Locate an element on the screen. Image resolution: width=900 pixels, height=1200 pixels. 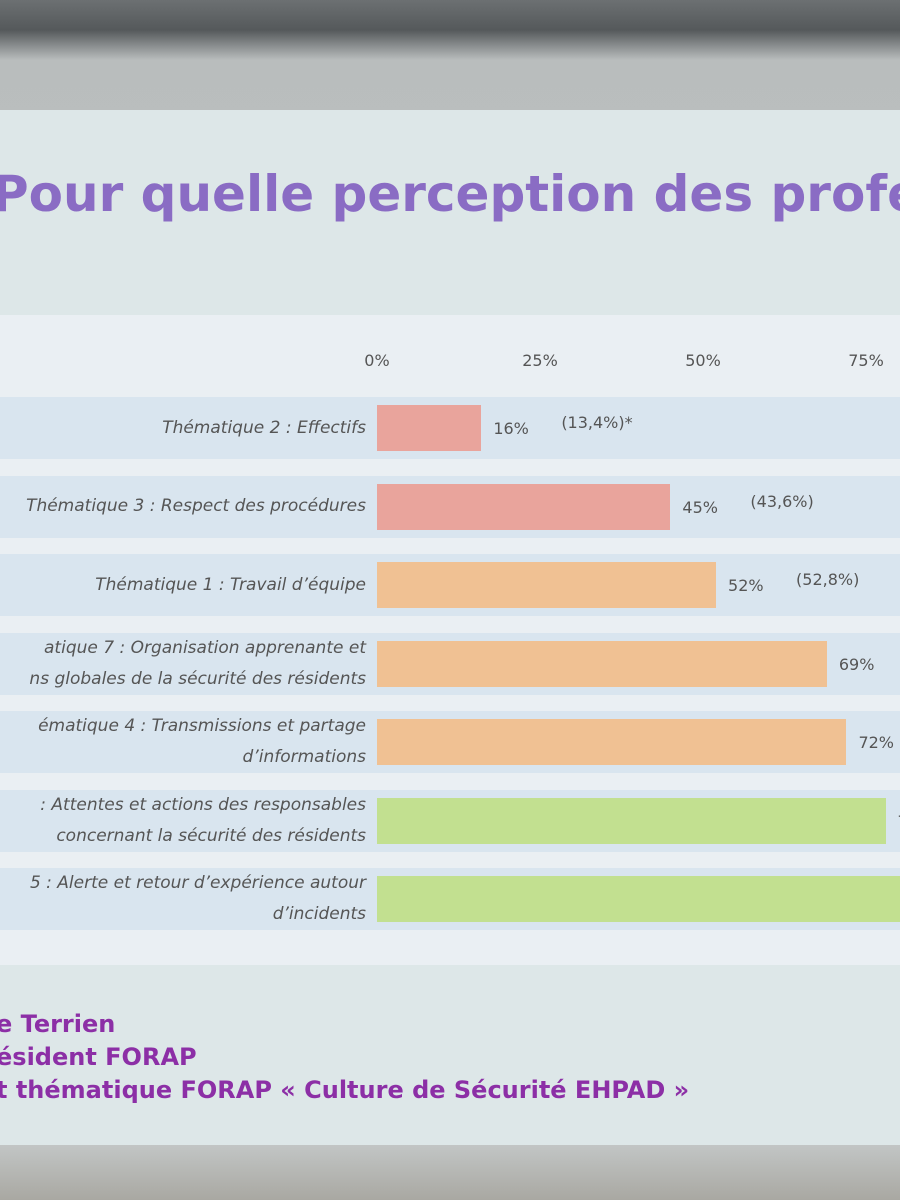
value-label: 72% is located at coordinates (876, 742).